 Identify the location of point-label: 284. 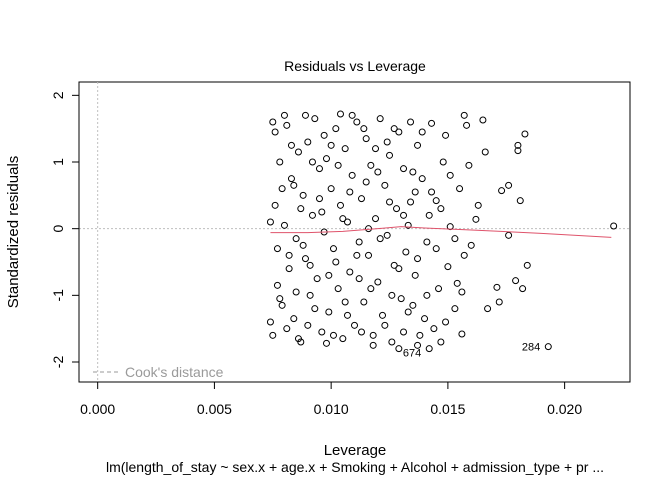
(531, 348).